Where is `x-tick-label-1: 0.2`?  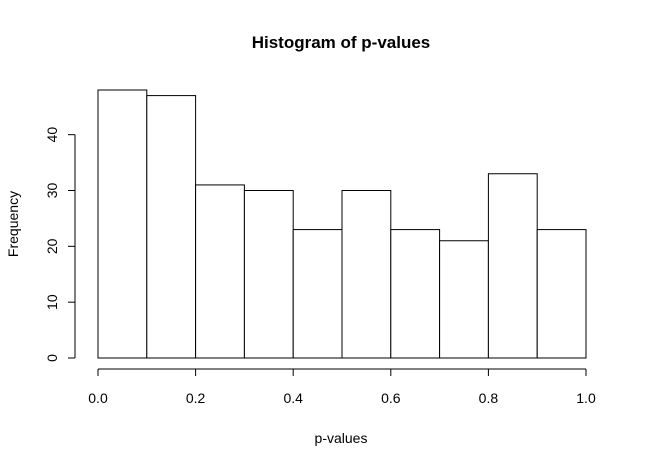
x-tick-label-1: 0.2 is located at coordinates (196, 398).